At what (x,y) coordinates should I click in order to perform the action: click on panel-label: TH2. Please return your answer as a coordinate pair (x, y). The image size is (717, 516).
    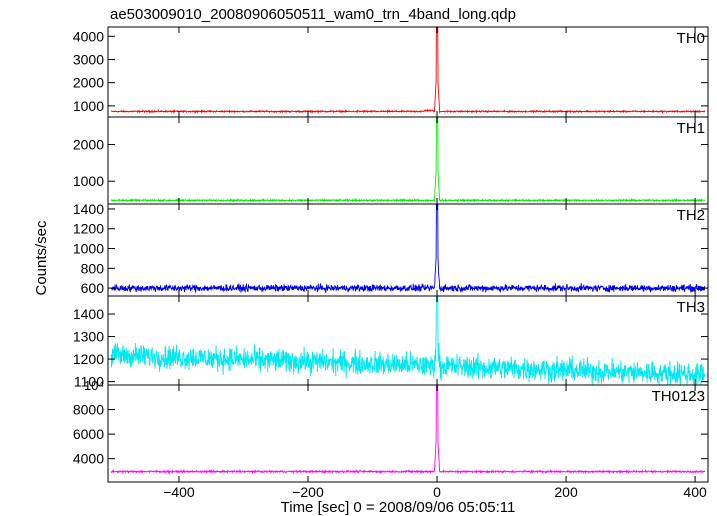
    Looking at the image, I should click on (691, 215).